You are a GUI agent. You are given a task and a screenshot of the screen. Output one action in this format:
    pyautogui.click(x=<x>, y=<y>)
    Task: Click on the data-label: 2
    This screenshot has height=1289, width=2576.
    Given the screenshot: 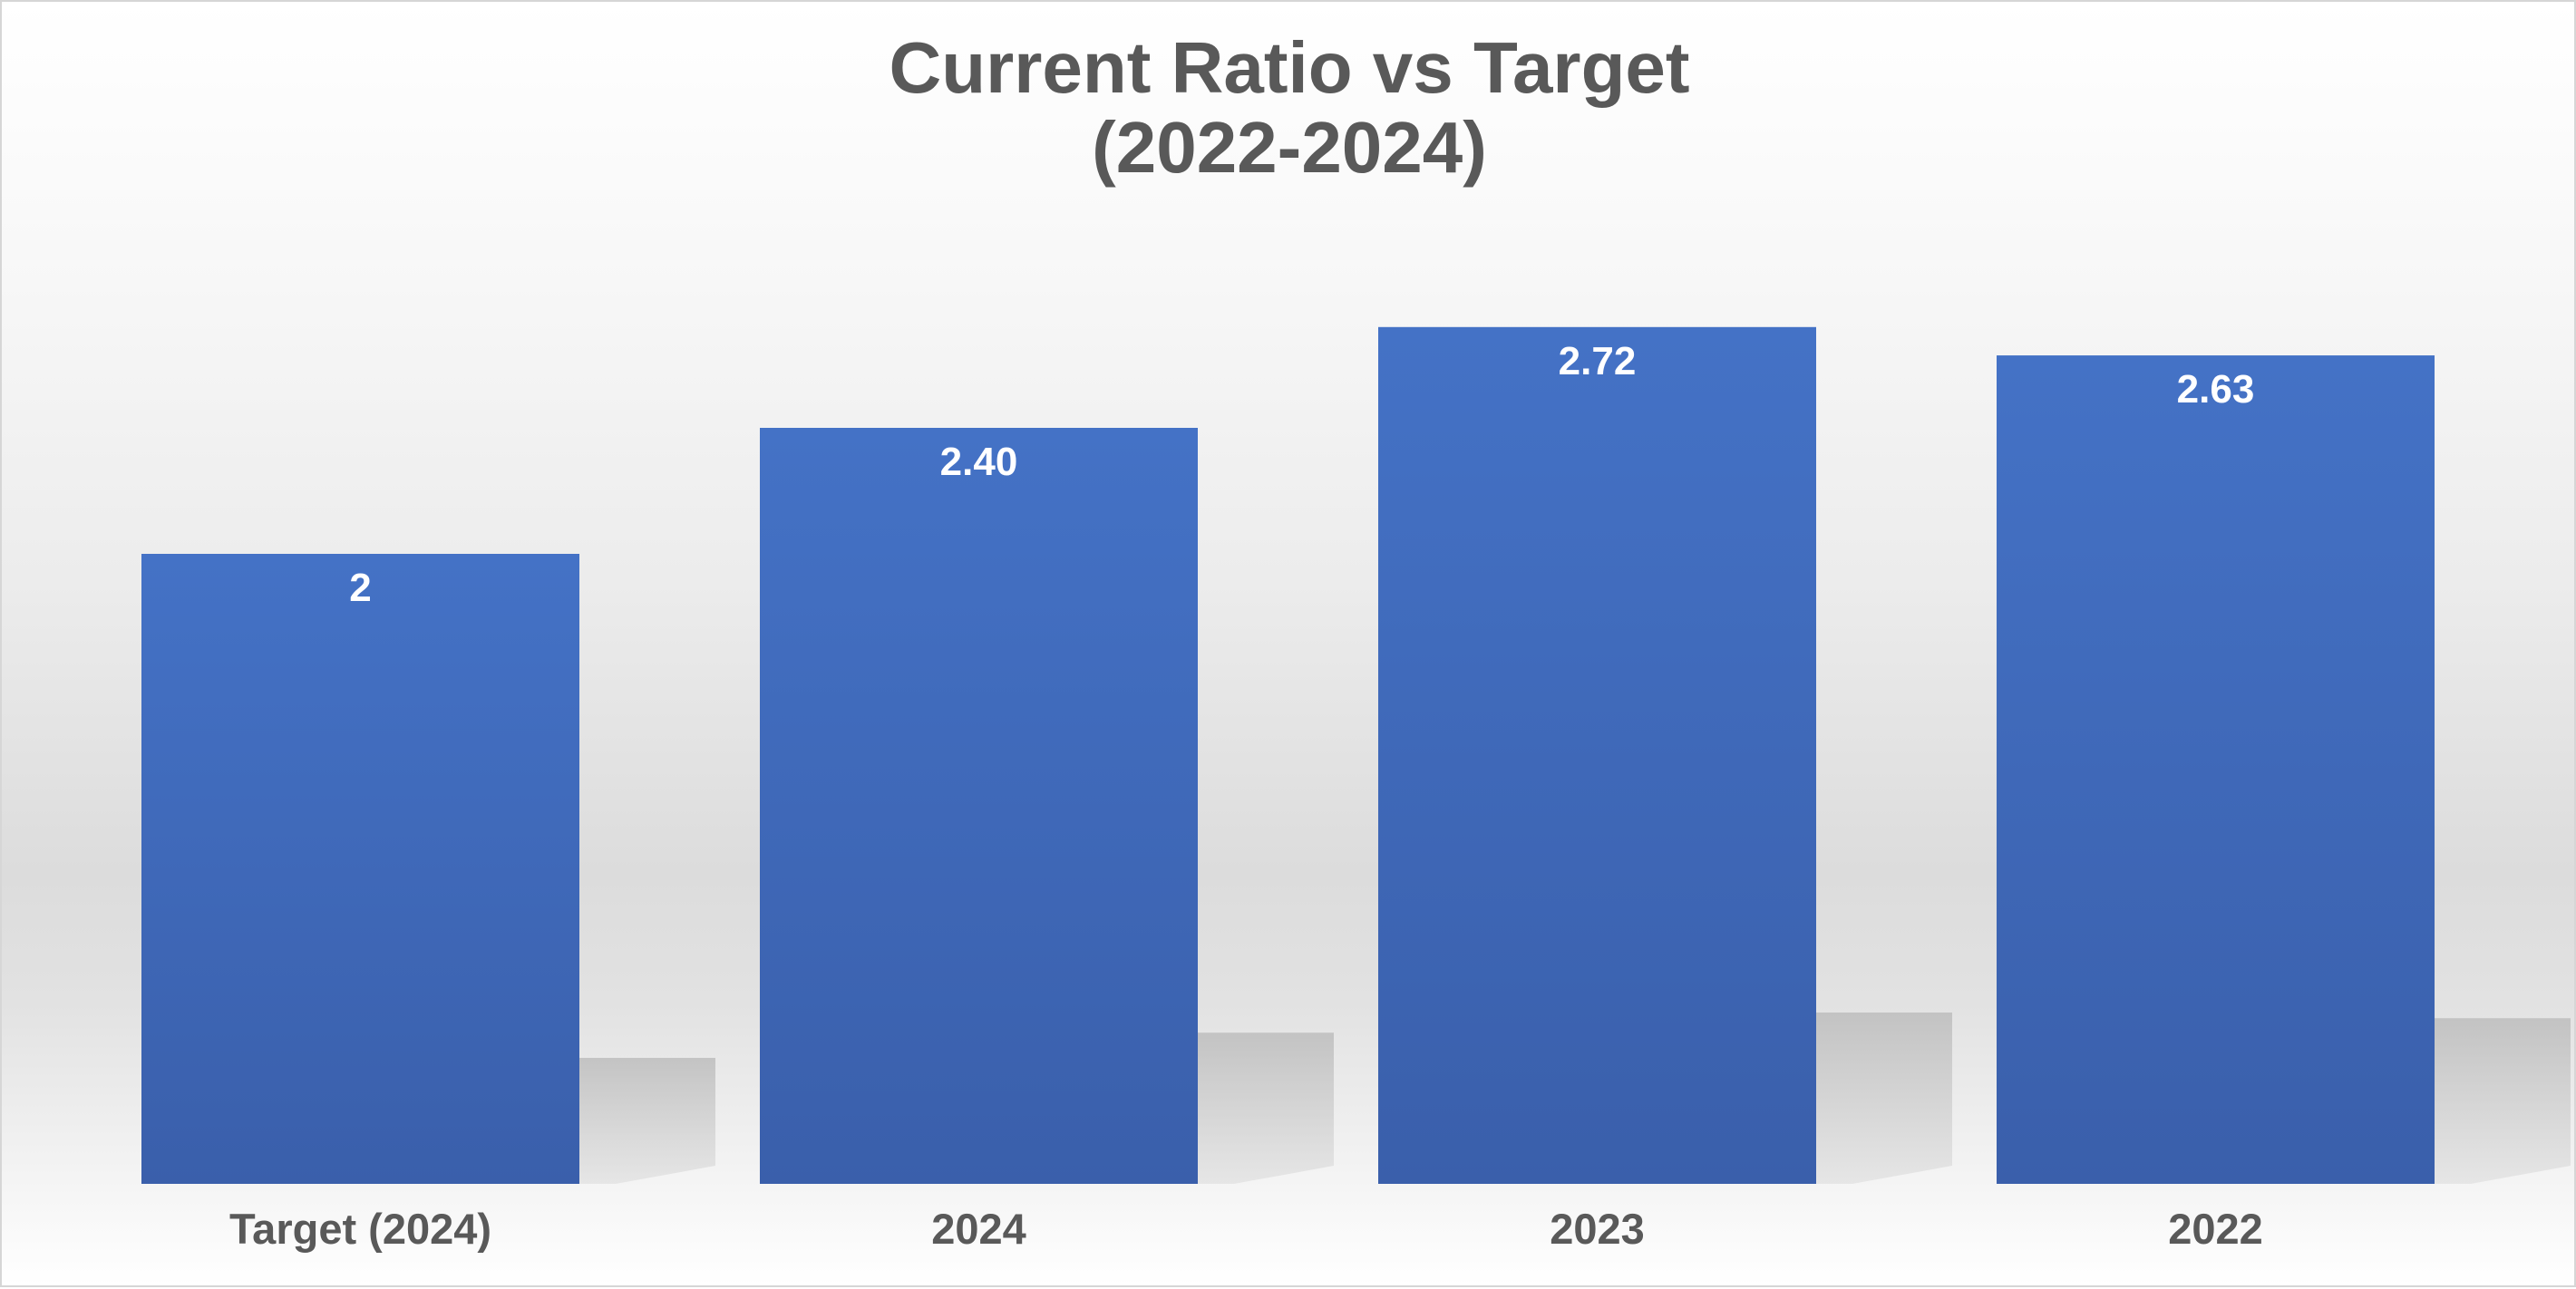 What is the action you would take?
    pyautogui.click(x=360, y=588)
    